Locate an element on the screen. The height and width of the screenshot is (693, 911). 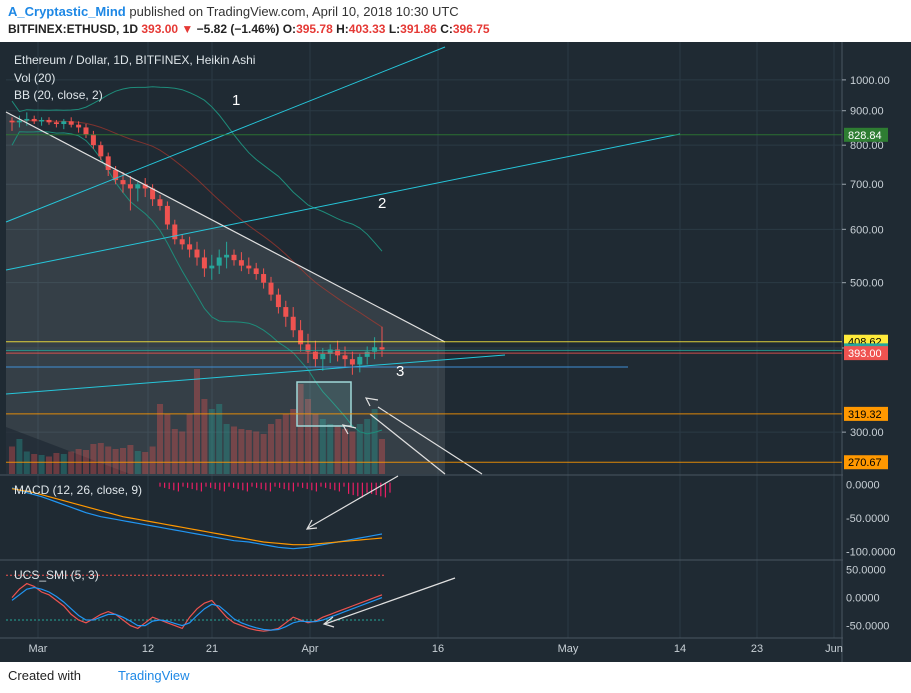
smi-pane is located at coordinates (231, 603).